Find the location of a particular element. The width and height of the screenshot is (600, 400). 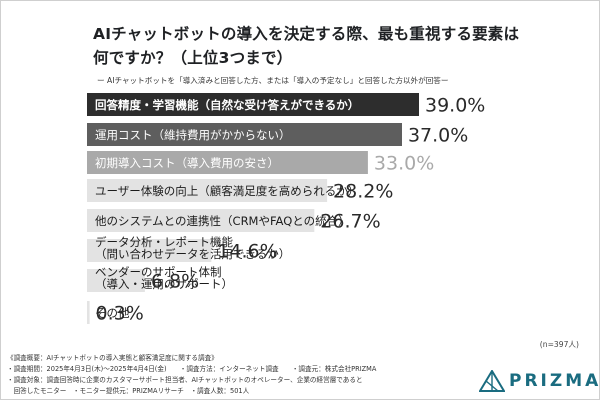

category-label: 初期導入コスト（導入費用の安さ） is located at coordinates (187, 163).